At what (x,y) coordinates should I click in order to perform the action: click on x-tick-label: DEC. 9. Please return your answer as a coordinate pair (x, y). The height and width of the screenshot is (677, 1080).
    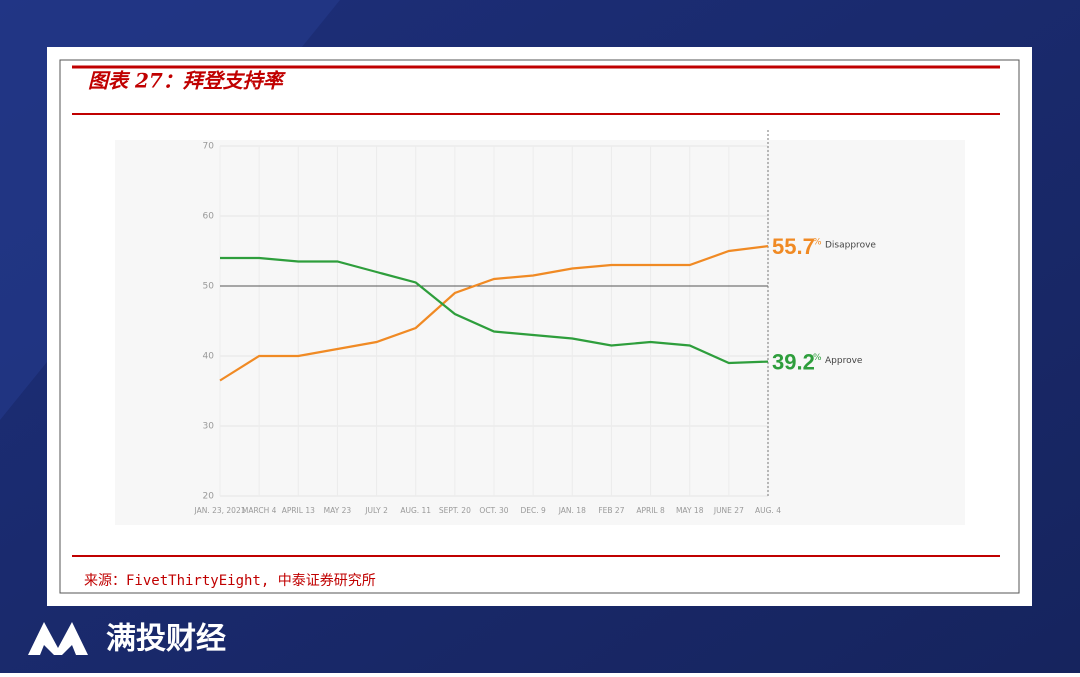
    Looking at the image, I should click on (533, 510).